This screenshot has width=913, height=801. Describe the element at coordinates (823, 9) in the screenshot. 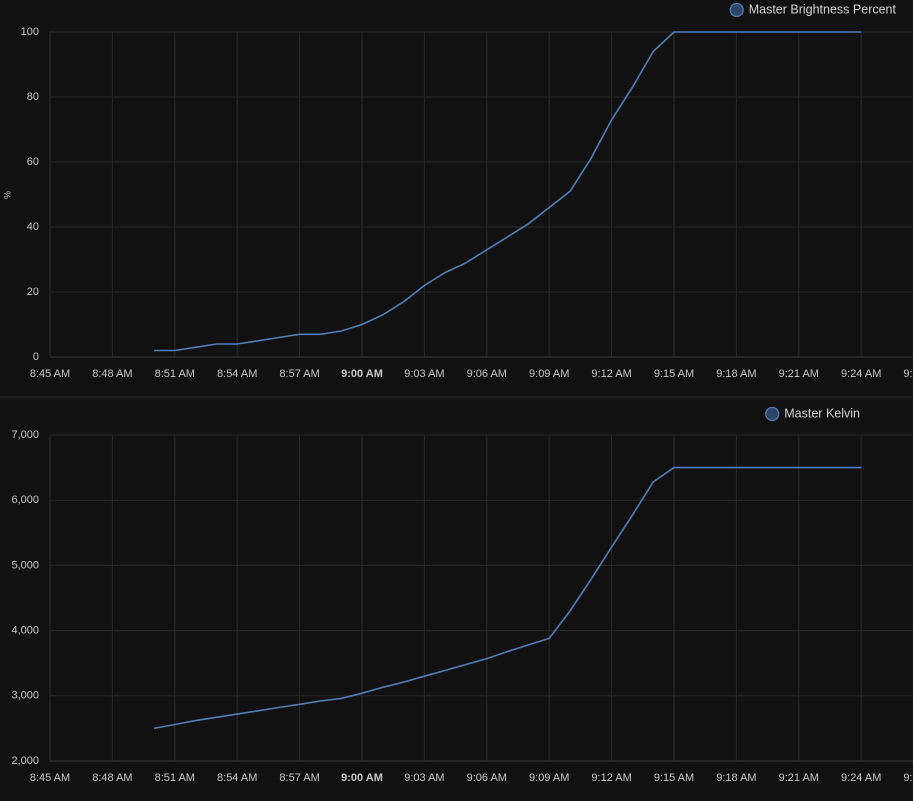

I see `legend-label: Master Brightness Percent` at that location.